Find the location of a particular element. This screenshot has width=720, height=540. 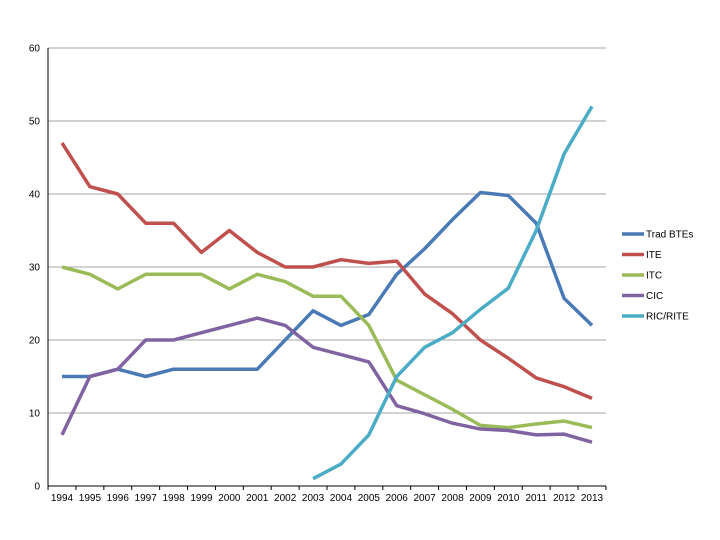

x-tick-label: 2001 is located at coordinates (257, 498).